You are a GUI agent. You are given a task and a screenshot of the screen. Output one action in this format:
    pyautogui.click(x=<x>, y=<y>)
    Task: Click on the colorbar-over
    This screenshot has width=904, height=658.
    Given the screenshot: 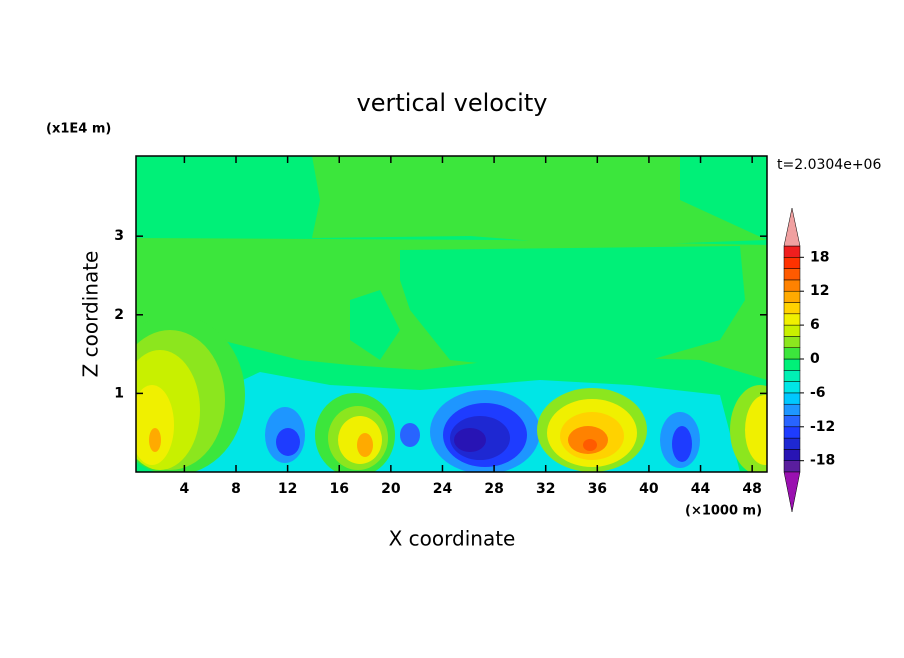 What is the action you would take?
    pyautogui.click(x=792, y=227)
    